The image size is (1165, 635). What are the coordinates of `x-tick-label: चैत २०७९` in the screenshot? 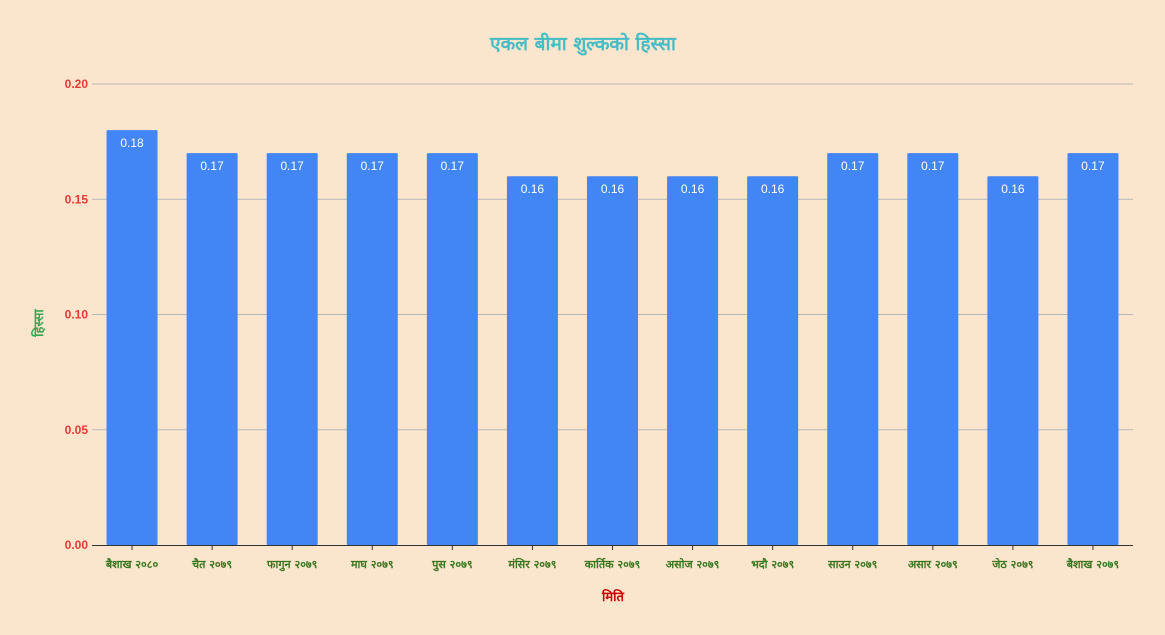 It's located at (211, 564).